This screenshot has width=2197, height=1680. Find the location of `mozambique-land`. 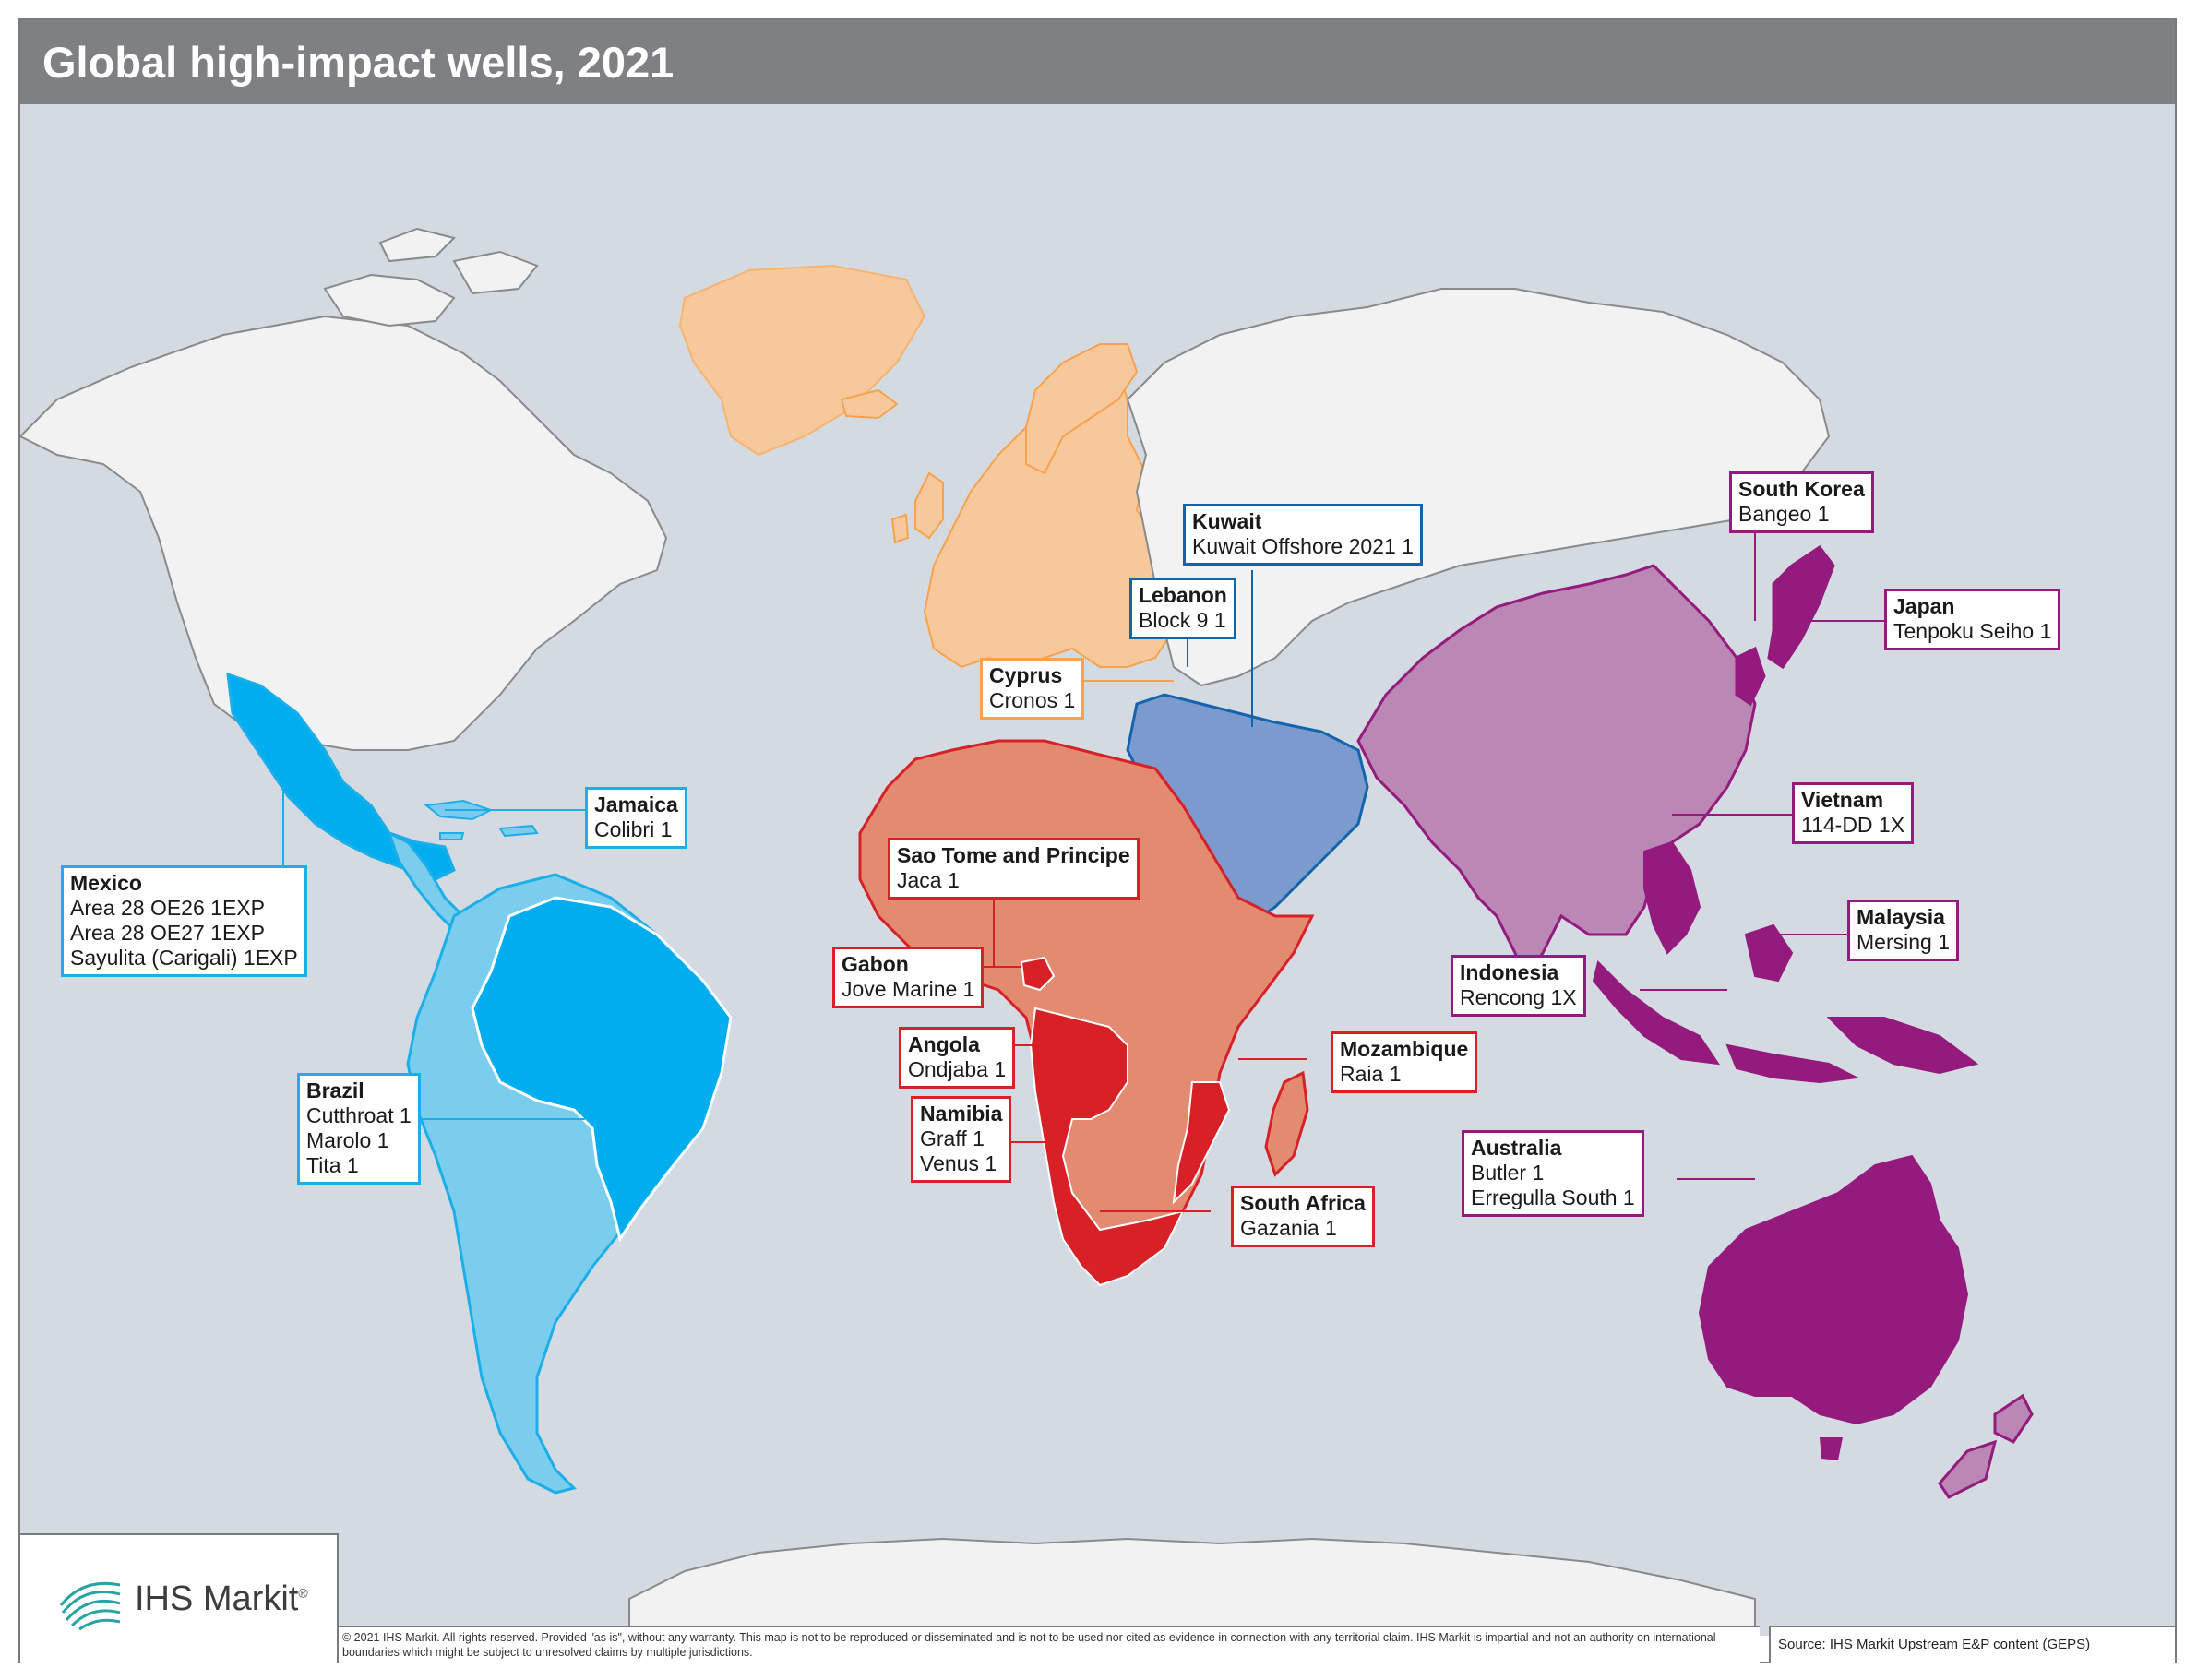

mozambique-land is located at coordinates (1202, 1143).